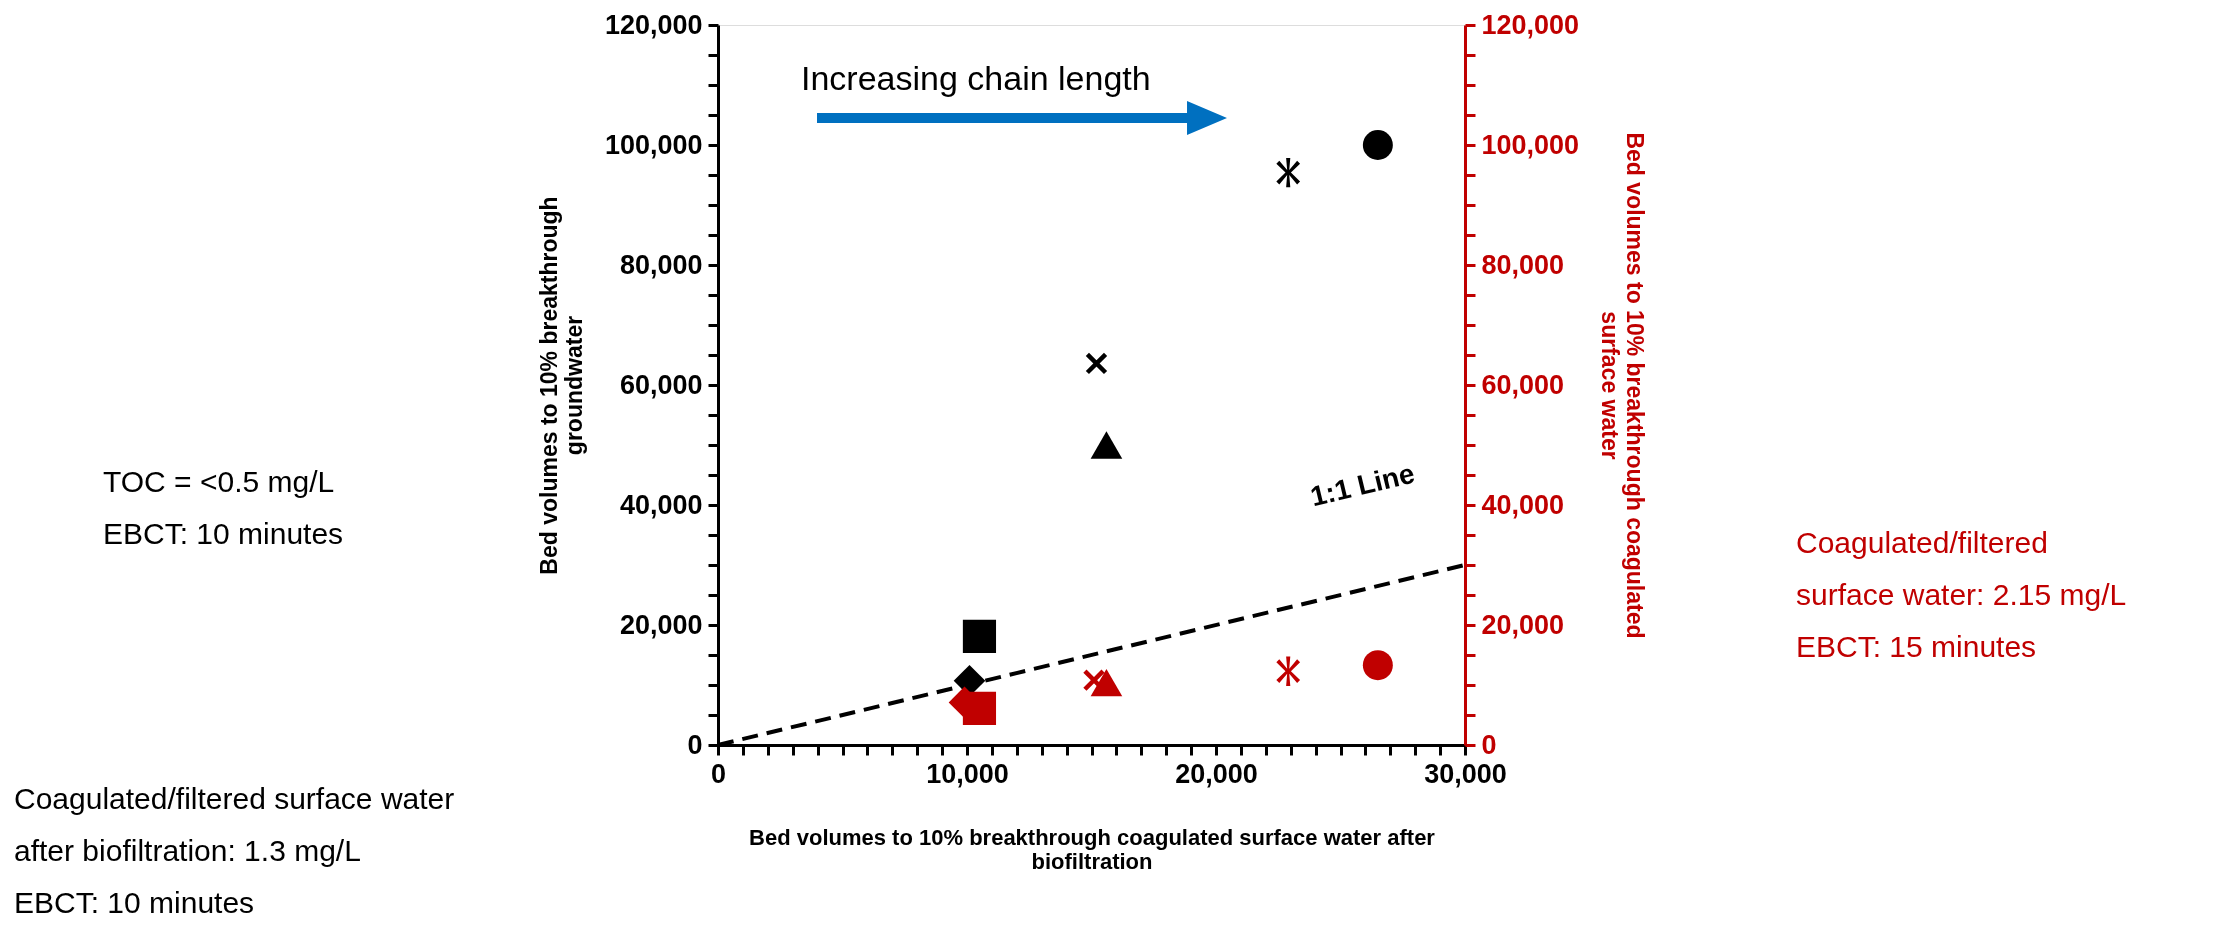  Describe the element at coordinates (1961, 594) in the screenshot. I see `text: Coagulated/filtered surface water: 2.15 mg/L EBCT: 15 minutes` at that location.